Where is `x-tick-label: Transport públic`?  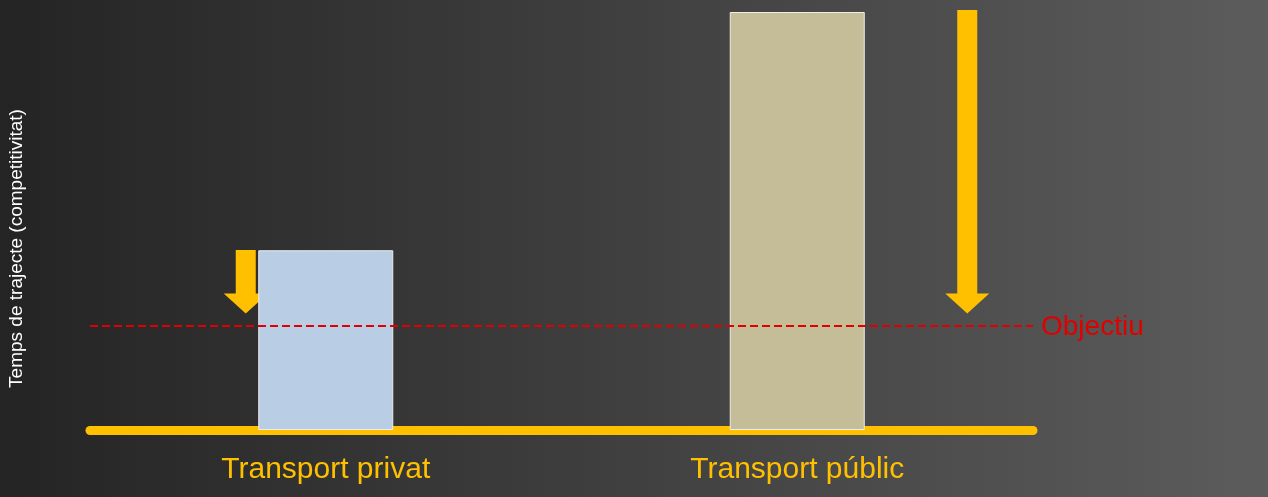 x-tick-label: Transport públic is located at coordinates (797, 467).